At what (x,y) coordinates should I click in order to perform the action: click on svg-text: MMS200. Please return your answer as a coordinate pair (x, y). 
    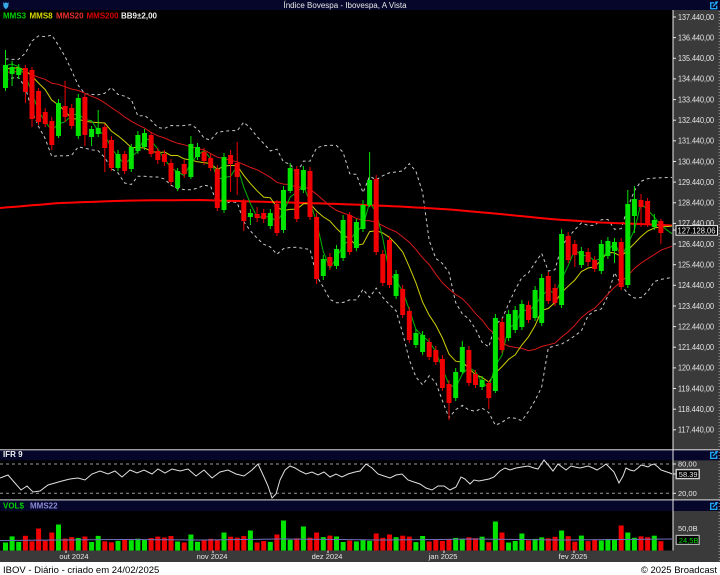
    Looking at the image, I should click on (103, 16).